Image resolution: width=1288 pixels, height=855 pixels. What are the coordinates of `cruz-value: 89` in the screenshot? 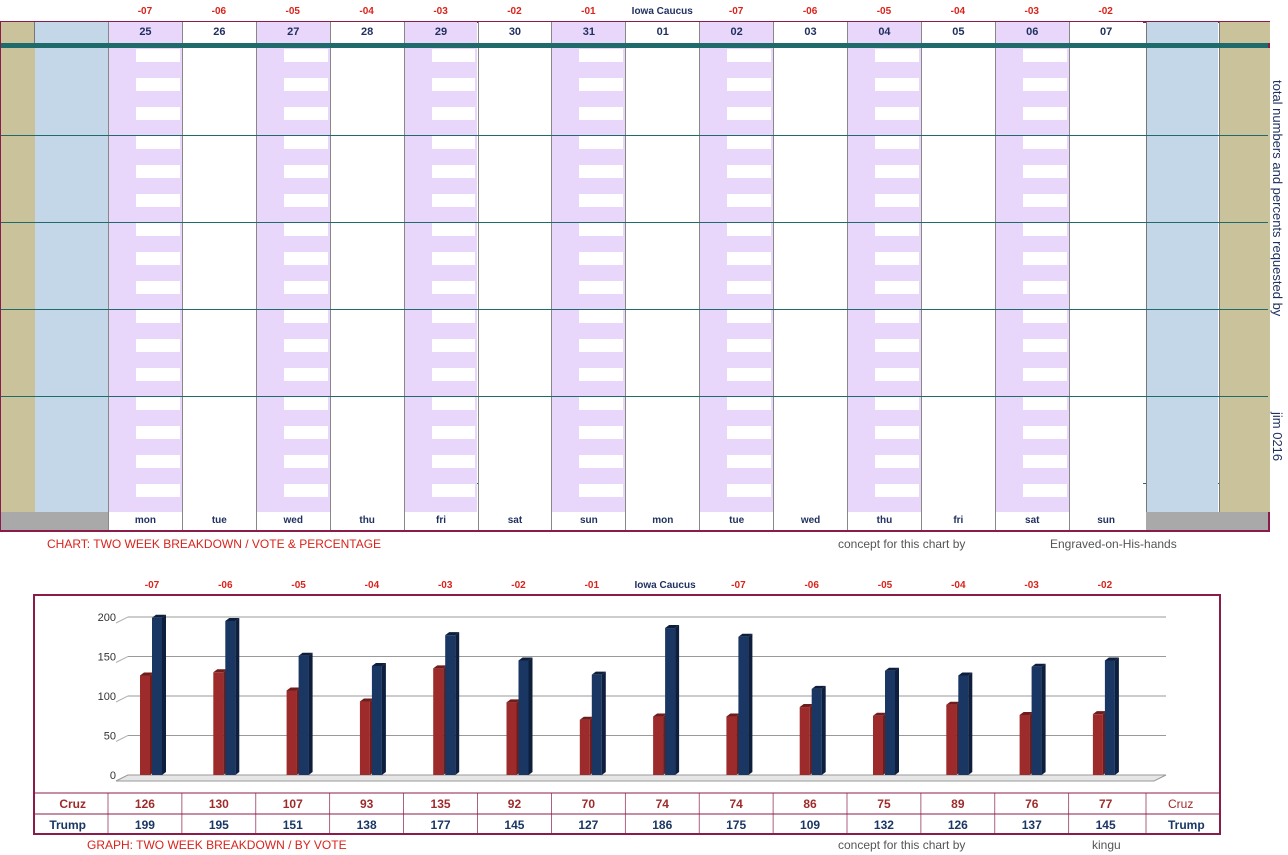 It's located at (958, 804).